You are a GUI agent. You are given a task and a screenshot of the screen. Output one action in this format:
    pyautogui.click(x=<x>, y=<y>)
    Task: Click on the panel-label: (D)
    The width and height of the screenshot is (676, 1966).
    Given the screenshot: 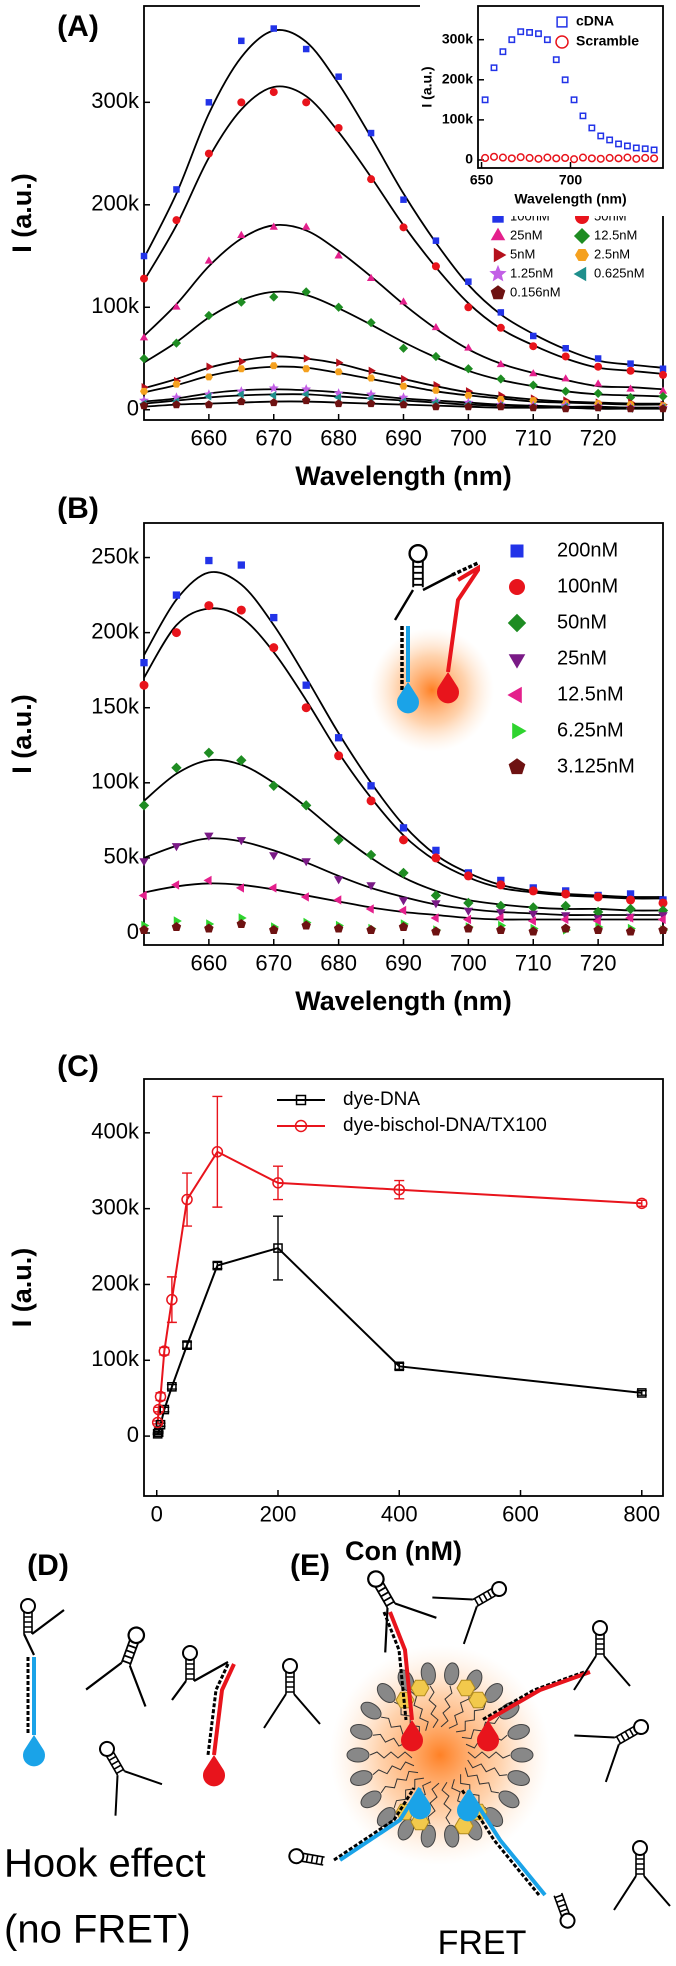 What is the action you would take?
    pyautogui.click(x=48, y=1565)
    